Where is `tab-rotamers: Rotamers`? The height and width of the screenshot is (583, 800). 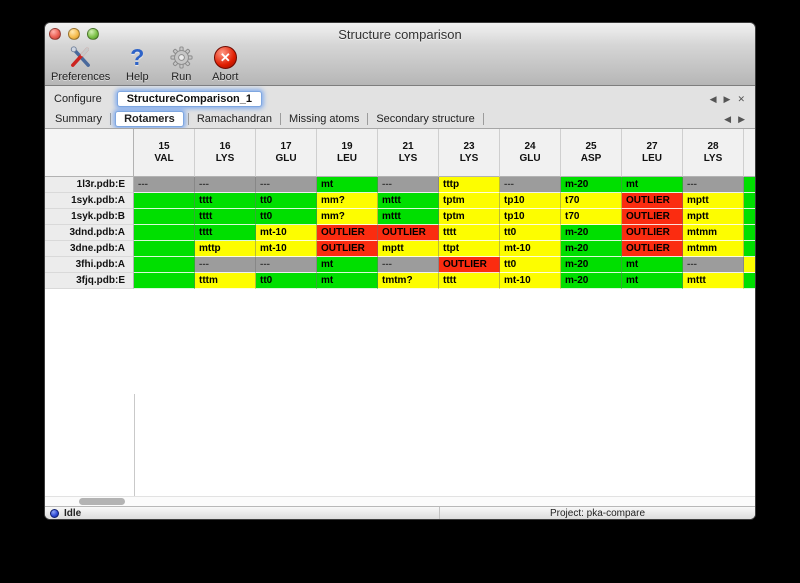 tab-rotamers: Rotamers is located at coordinates (149, 119).